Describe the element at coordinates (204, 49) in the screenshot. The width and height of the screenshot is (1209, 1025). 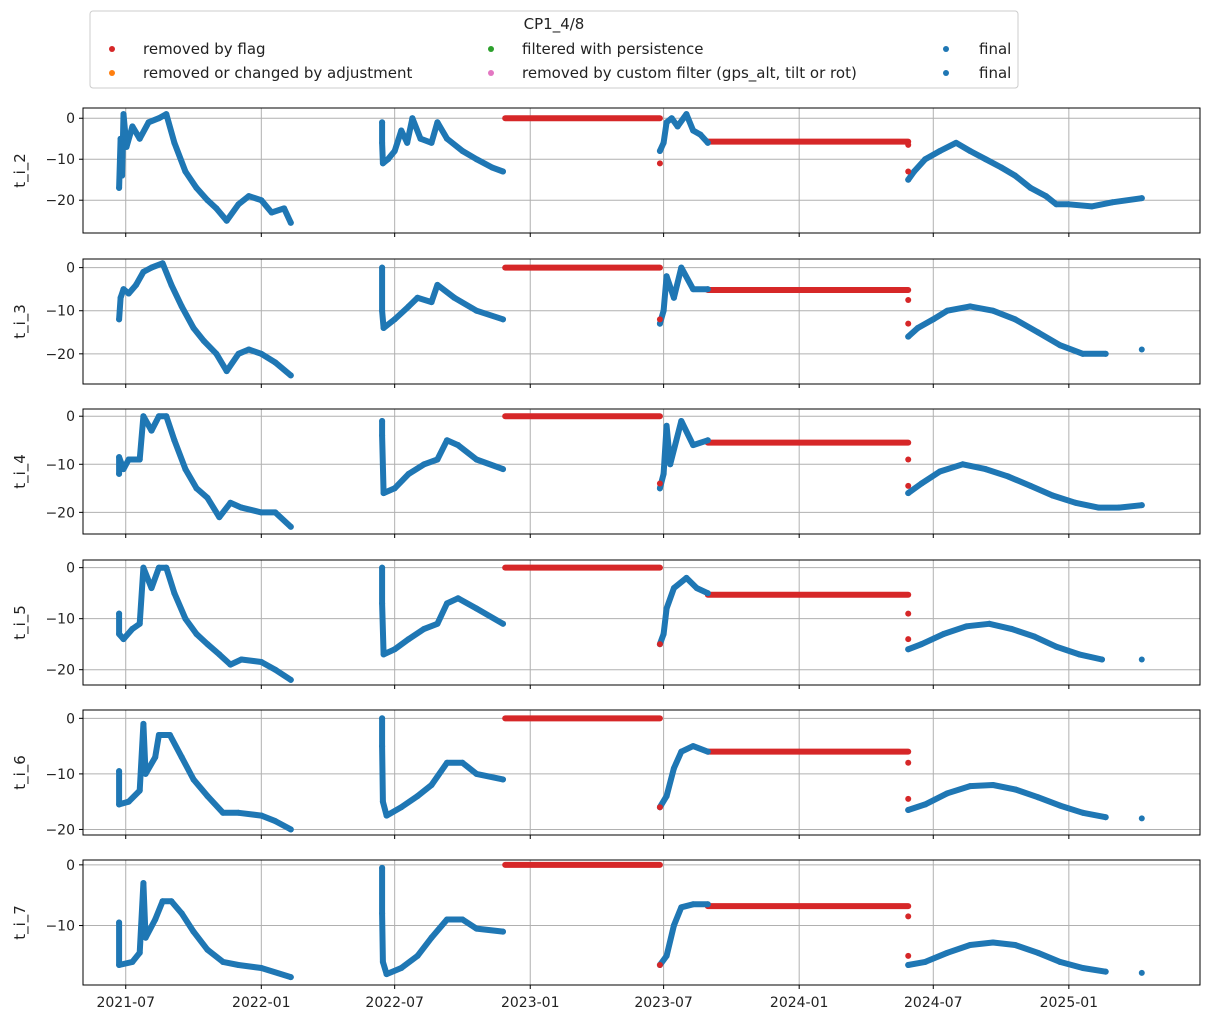
I see `legend-label: removed by flag` at that location.